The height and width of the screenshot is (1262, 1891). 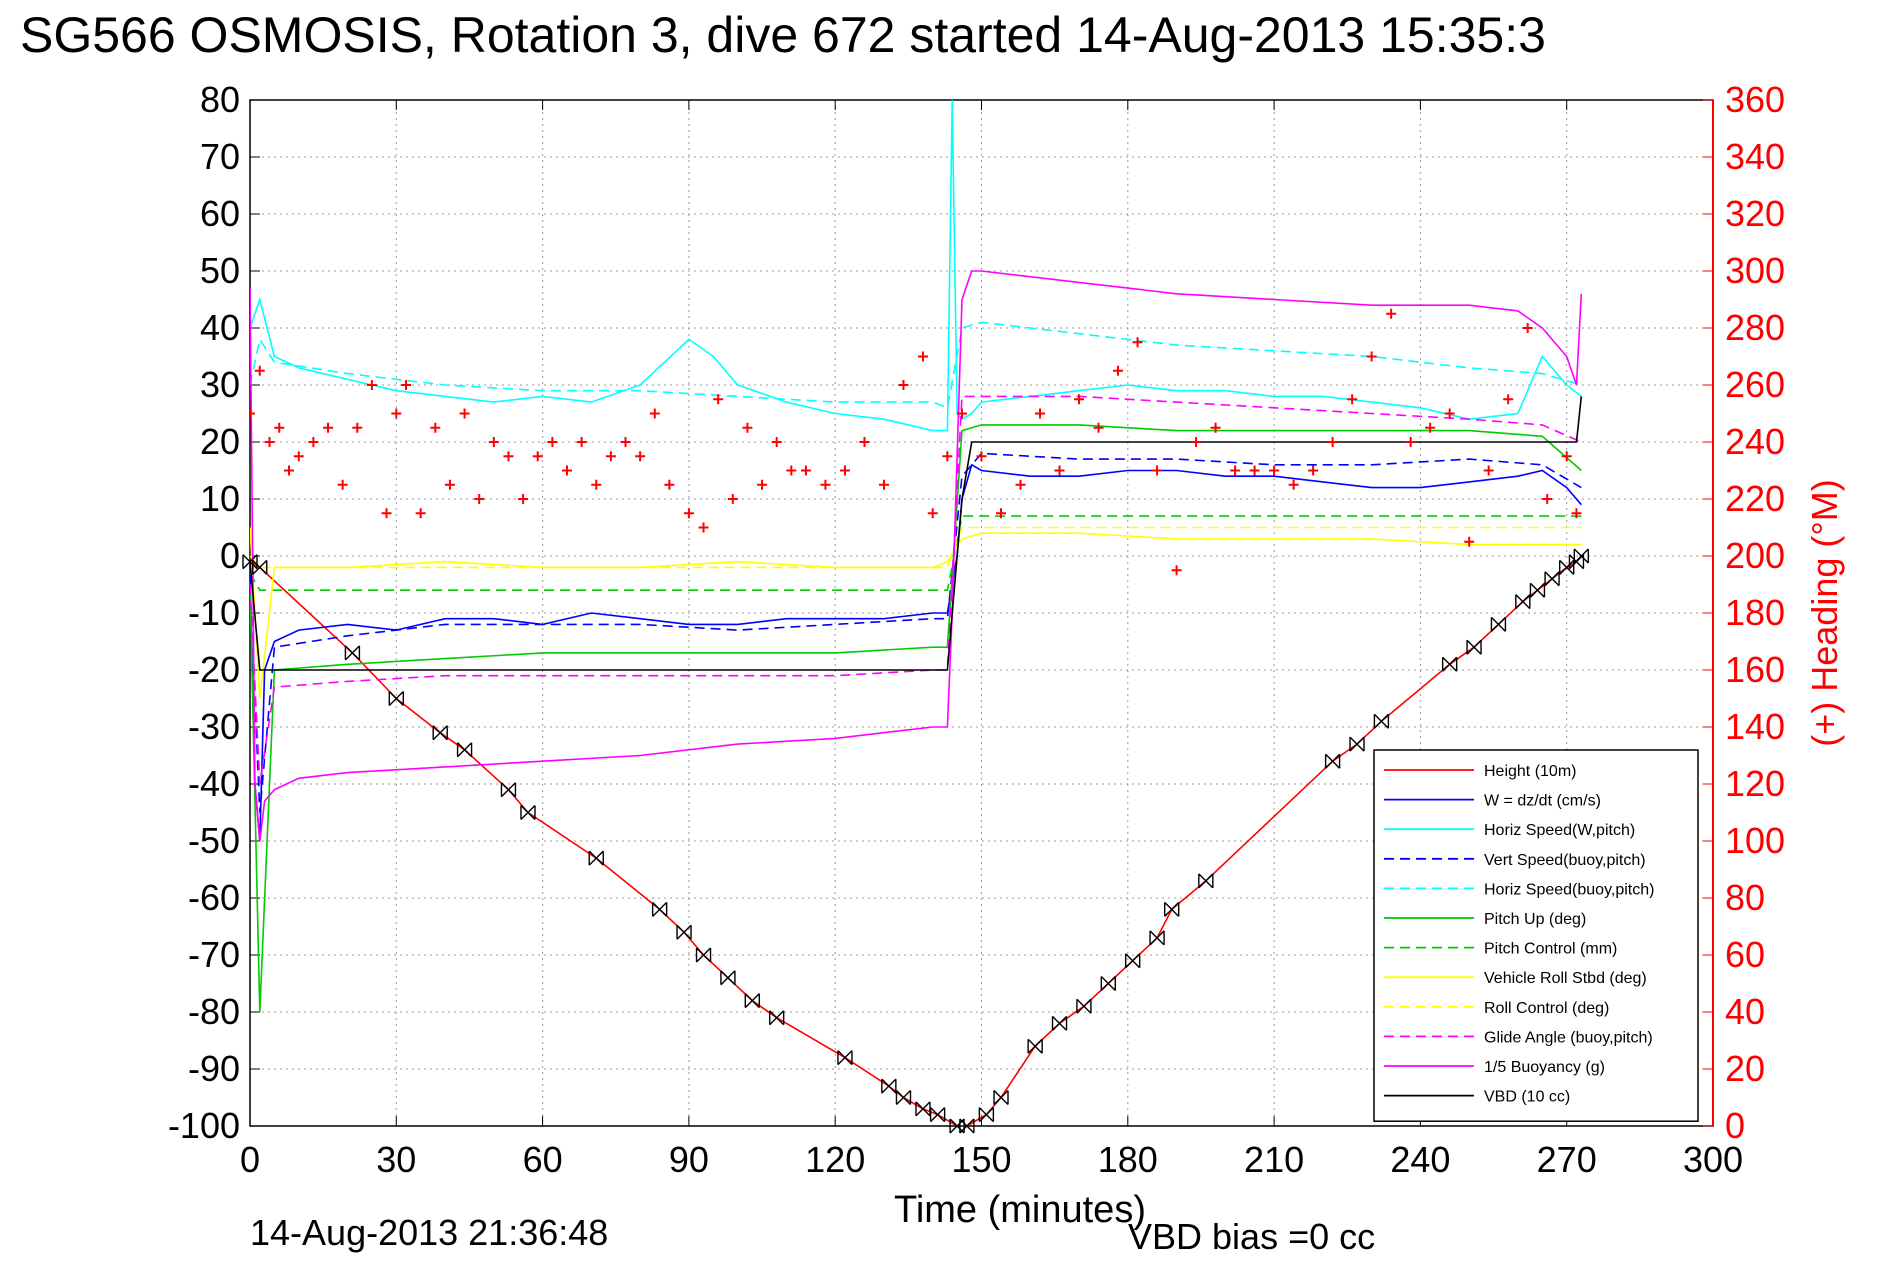 What do you see at coordinates (1745, 1068) in the screenshot?
I see `y2-tick-label: 20` at bounding box center [1745, 1068].